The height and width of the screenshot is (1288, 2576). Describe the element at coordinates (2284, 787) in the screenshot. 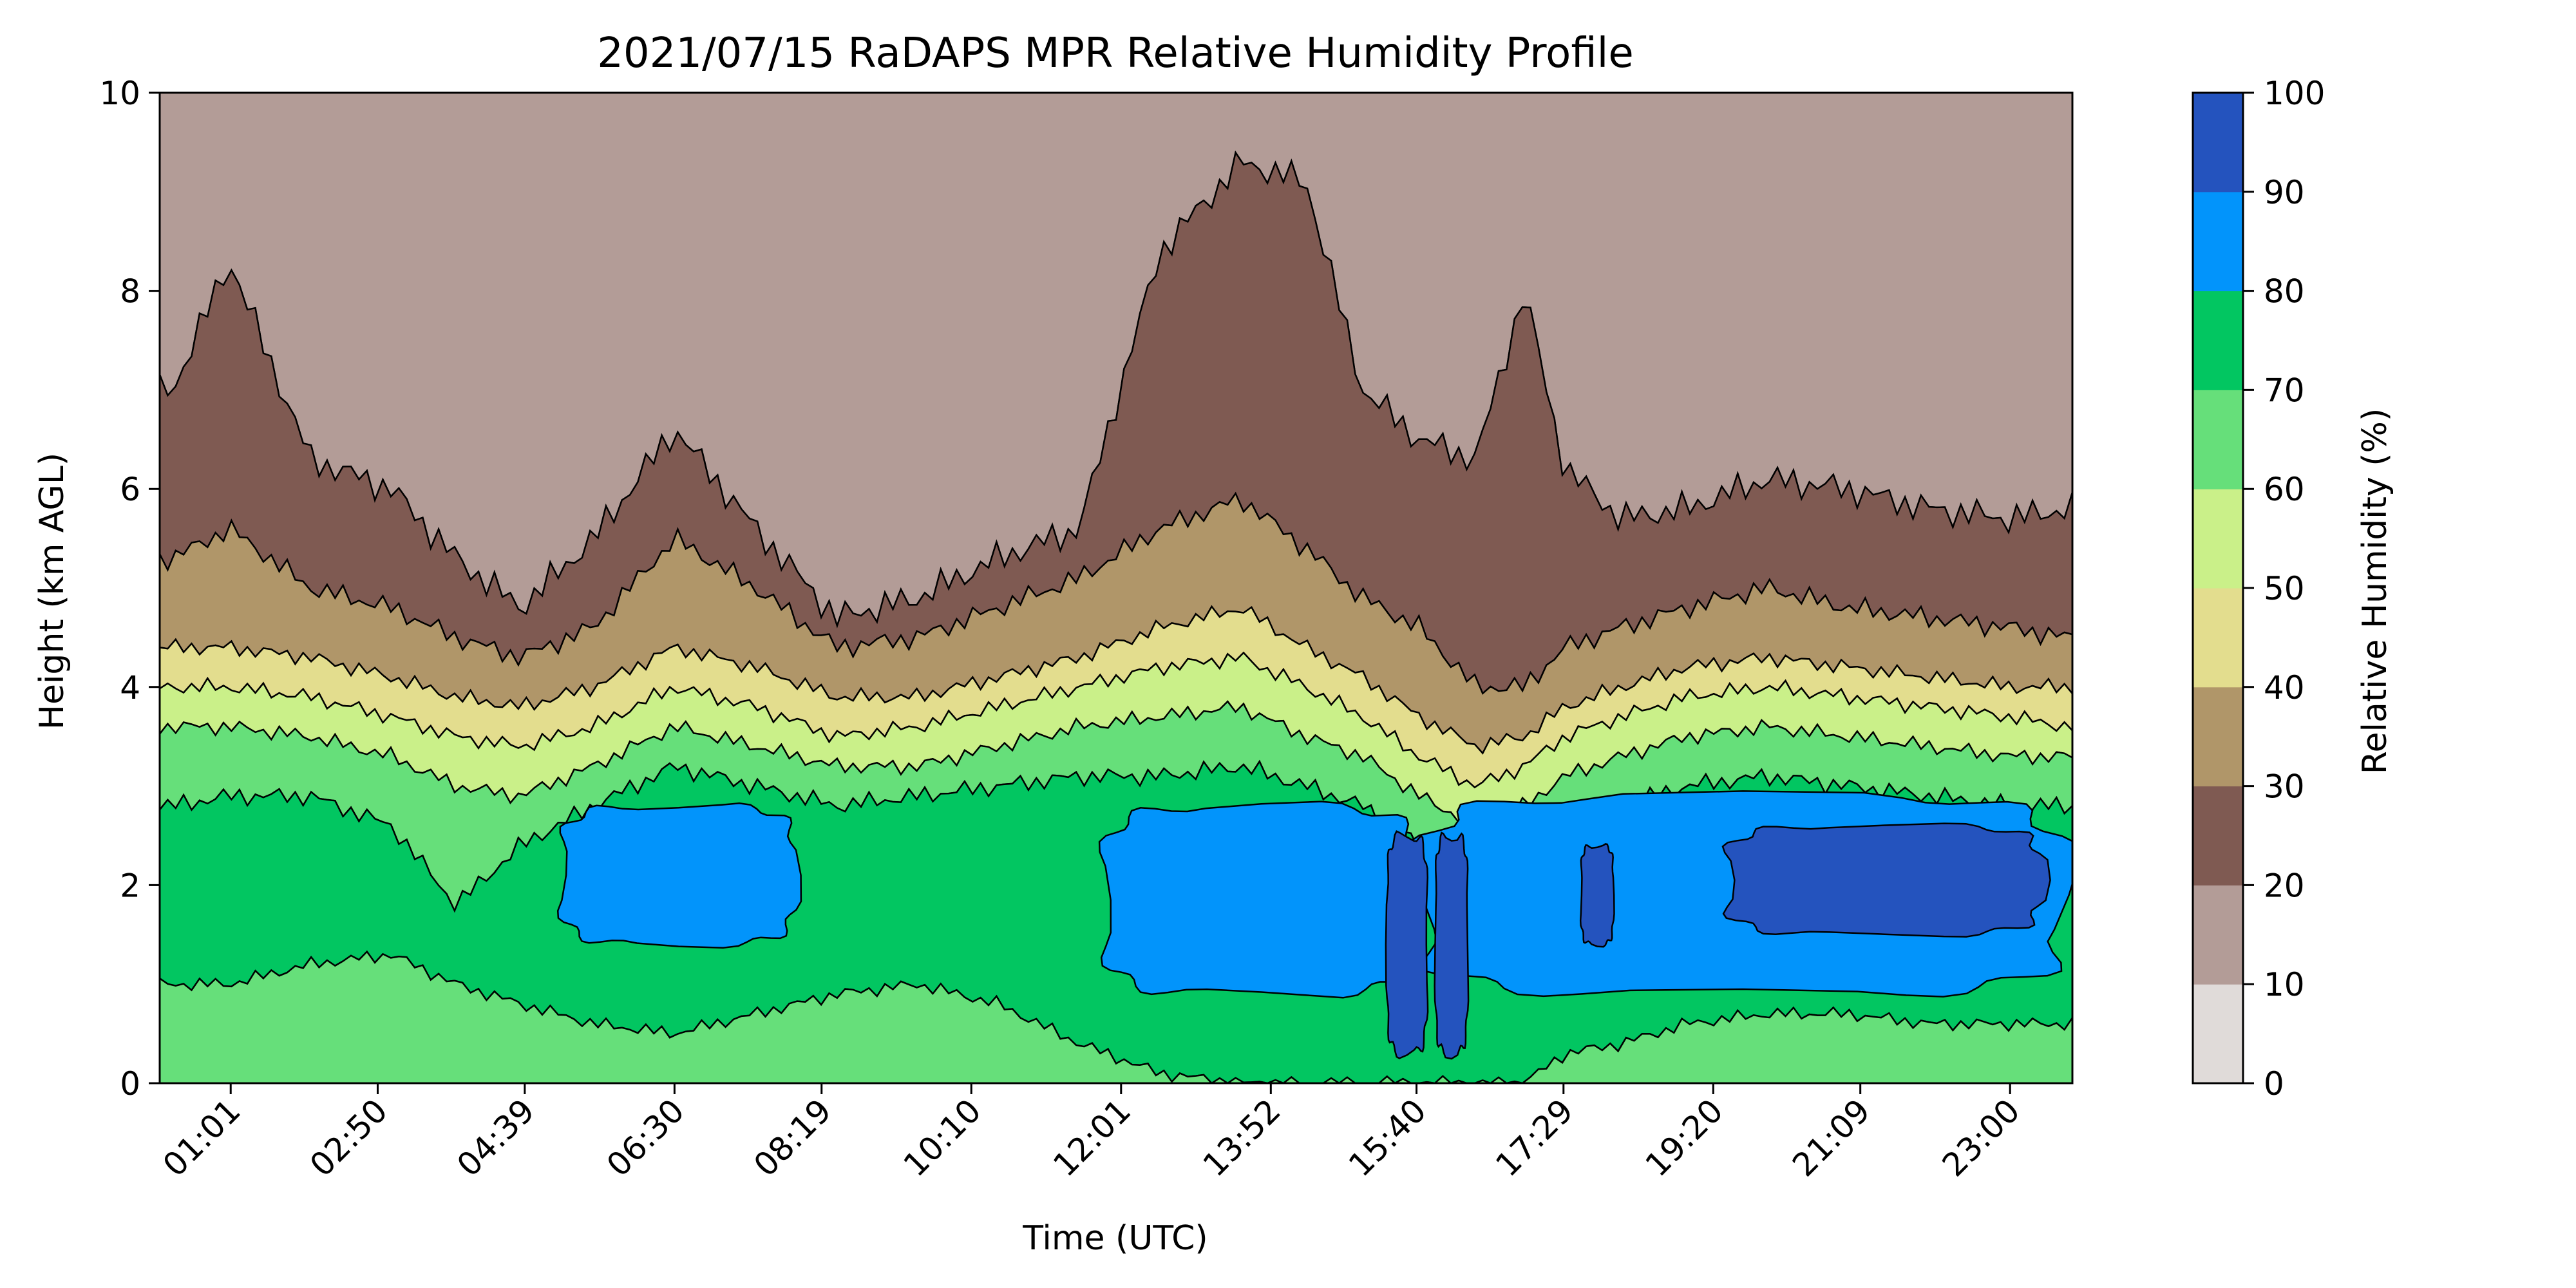

I see `colorbar-tick-label: 30` at that location.